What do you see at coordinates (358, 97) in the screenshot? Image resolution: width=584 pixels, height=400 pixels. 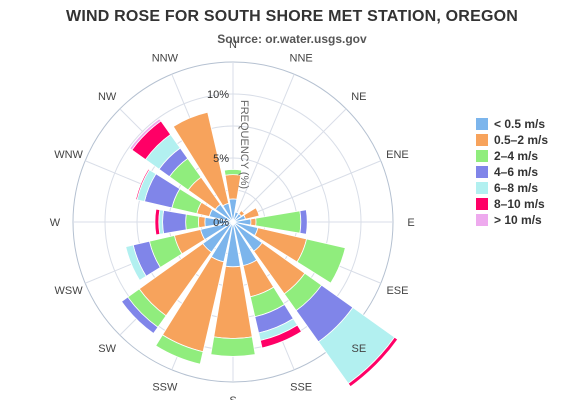 I see `direction-label-ne: NE` at bounding box center [358, 97].